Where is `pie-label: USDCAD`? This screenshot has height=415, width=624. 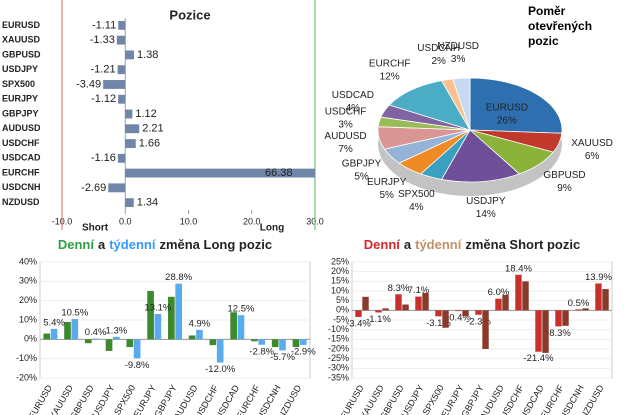 pie-label: USDCAD is located at coordinates (353, 95).